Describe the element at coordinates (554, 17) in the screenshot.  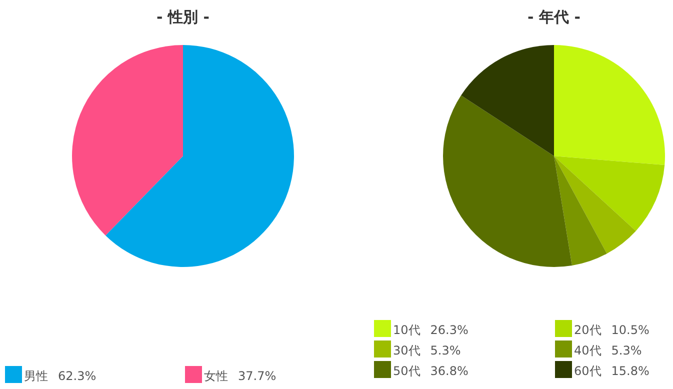
I see `chart-title: - 年代 -` at that location.